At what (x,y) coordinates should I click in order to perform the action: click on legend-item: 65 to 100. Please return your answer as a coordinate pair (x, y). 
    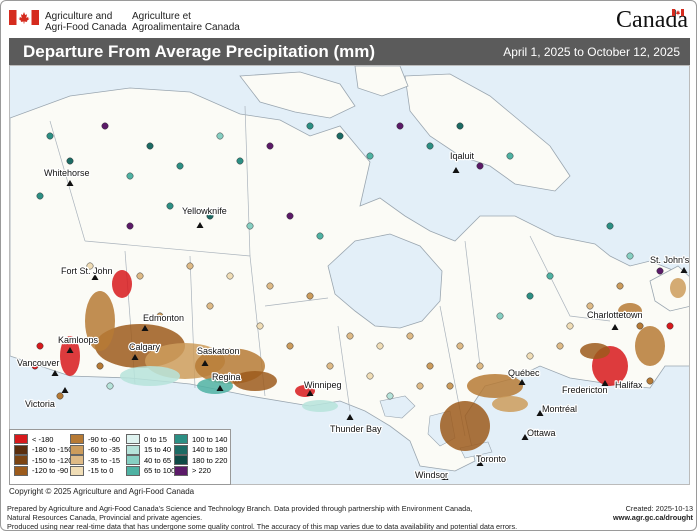
    Looking at the image, I should click on (151, 471).